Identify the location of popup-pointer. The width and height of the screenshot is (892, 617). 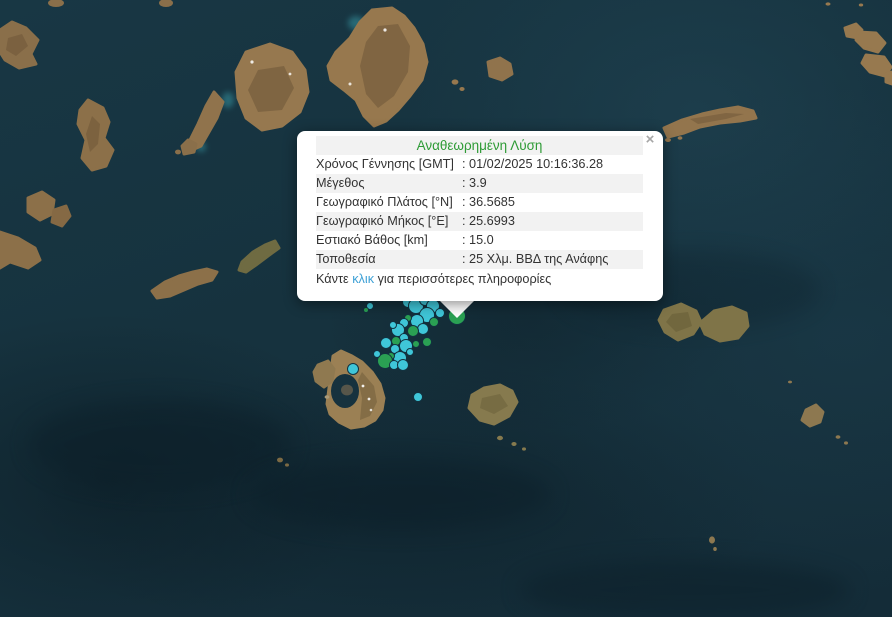
(457, 309).